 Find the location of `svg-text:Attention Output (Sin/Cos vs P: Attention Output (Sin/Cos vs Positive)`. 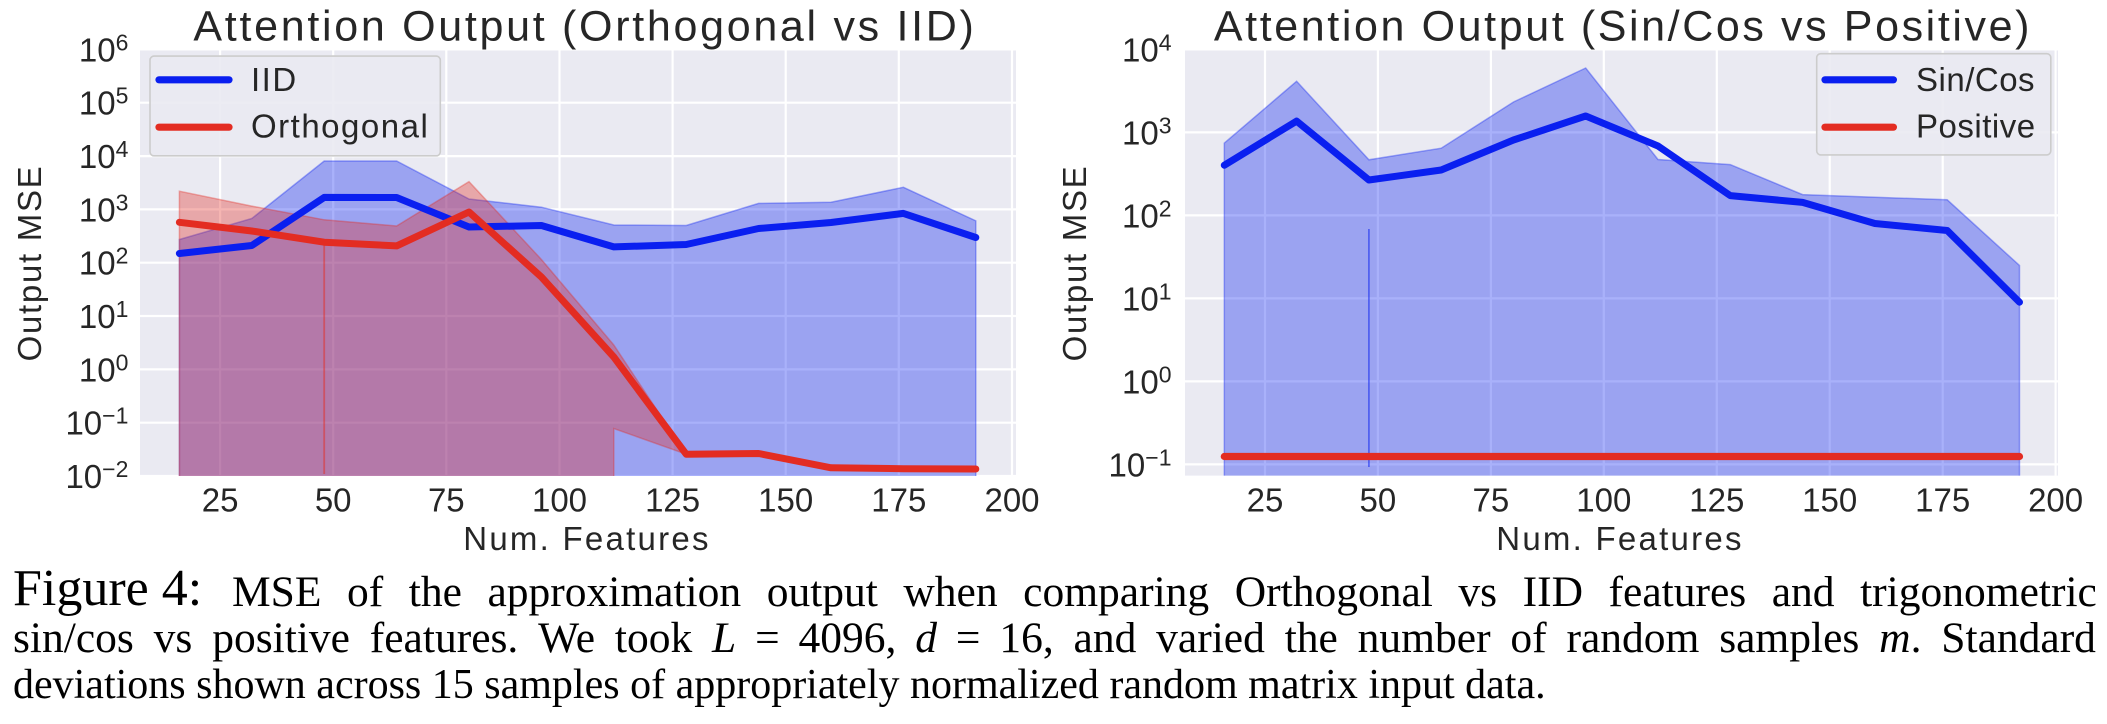

svg-text:Attention Output (Sin/Cos vs P: Attention Output (Sin/Cos vs Positive) is located at coordinates (1623, 27).